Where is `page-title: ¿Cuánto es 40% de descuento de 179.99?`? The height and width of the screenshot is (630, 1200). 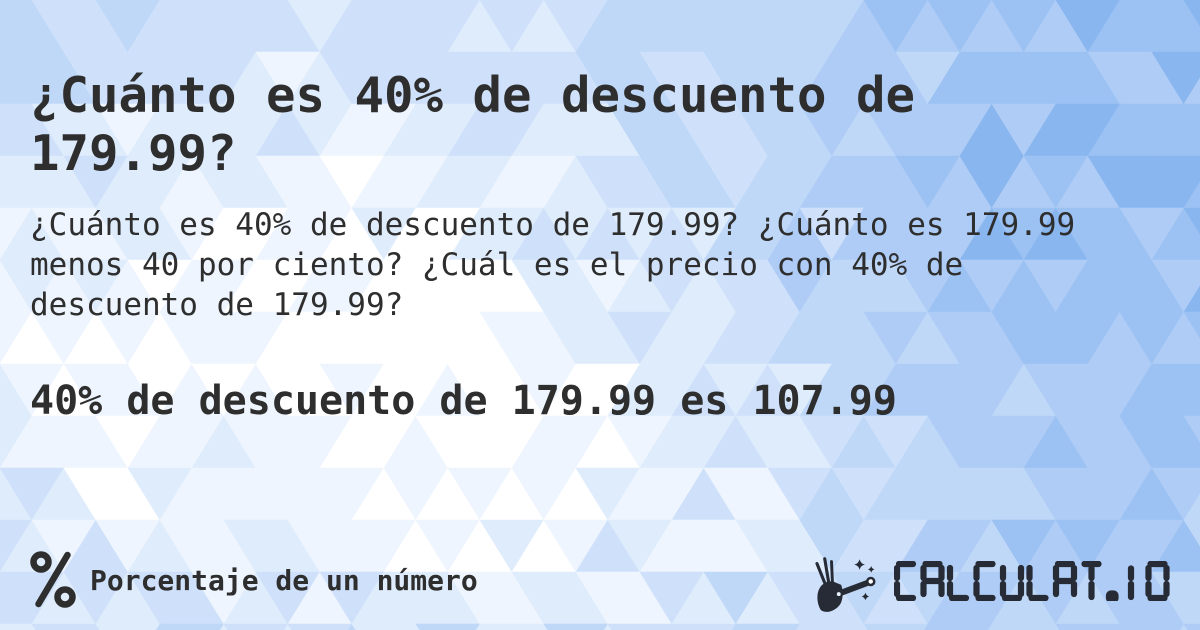 page-title: ¿Cuánto es 40% de descuento de 179.99? is located at coordinates (473, 124).